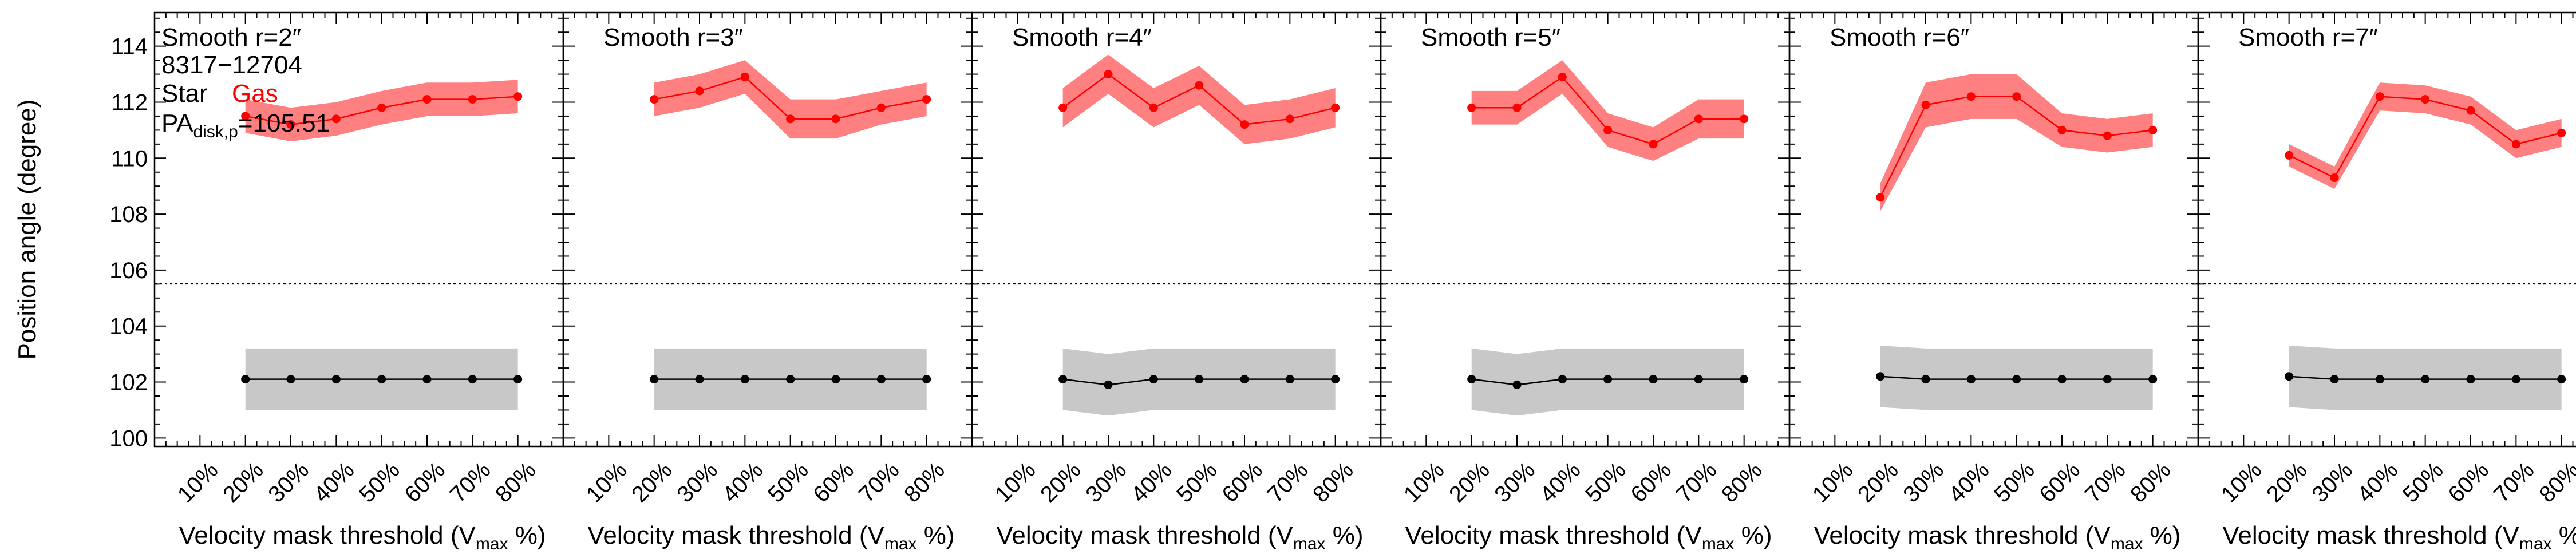 This screenshot has width=2576, height=558. What do you see at coordinates (2308, 37) in the screenshot?
I see `panel-title: Smooth r=7″` at bounding box center [2308, 37].